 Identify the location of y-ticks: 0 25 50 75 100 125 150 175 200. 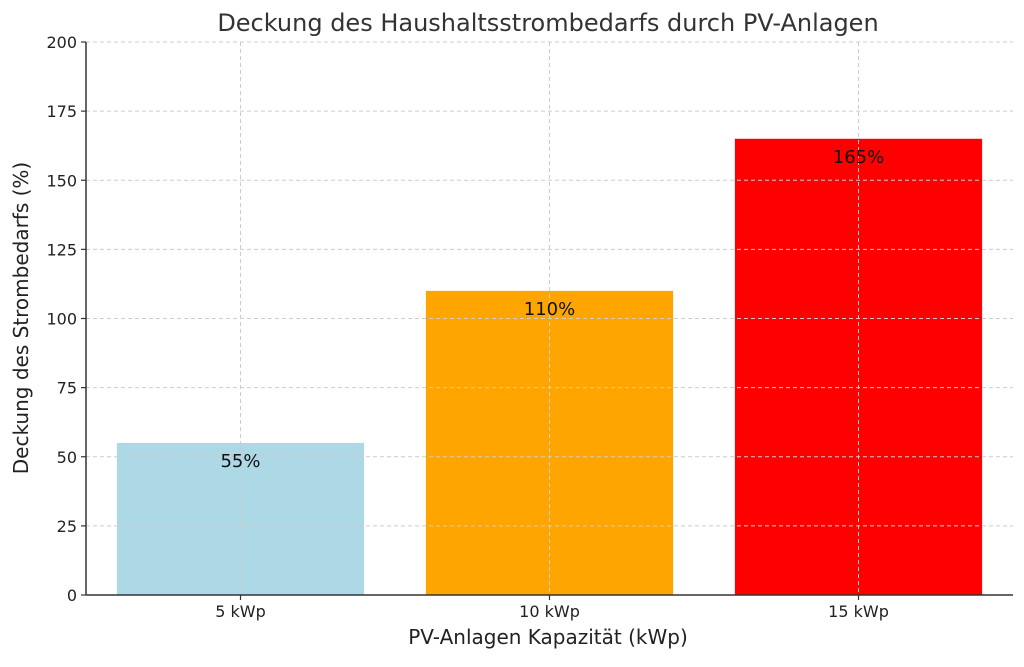
(66, 319).